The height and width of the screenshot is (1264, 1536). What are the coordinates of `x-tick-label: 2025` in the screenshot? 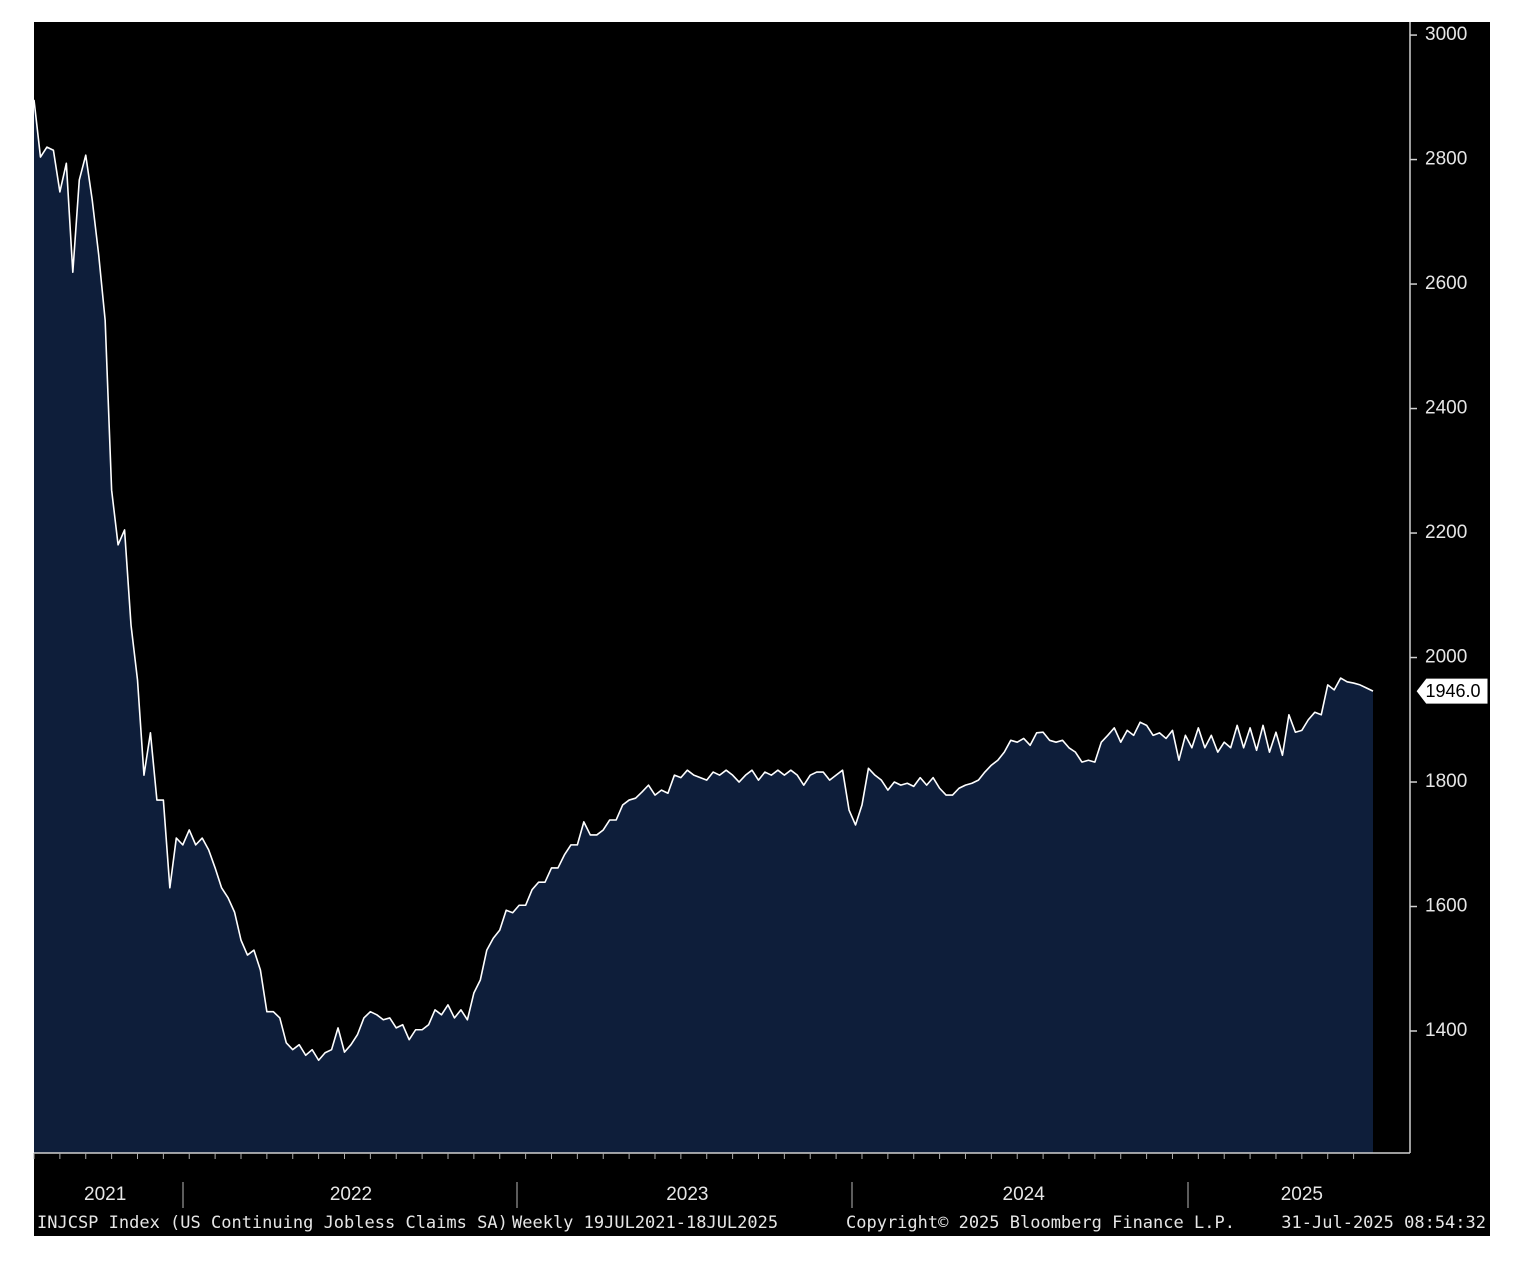 It's located at (1302, 1194).